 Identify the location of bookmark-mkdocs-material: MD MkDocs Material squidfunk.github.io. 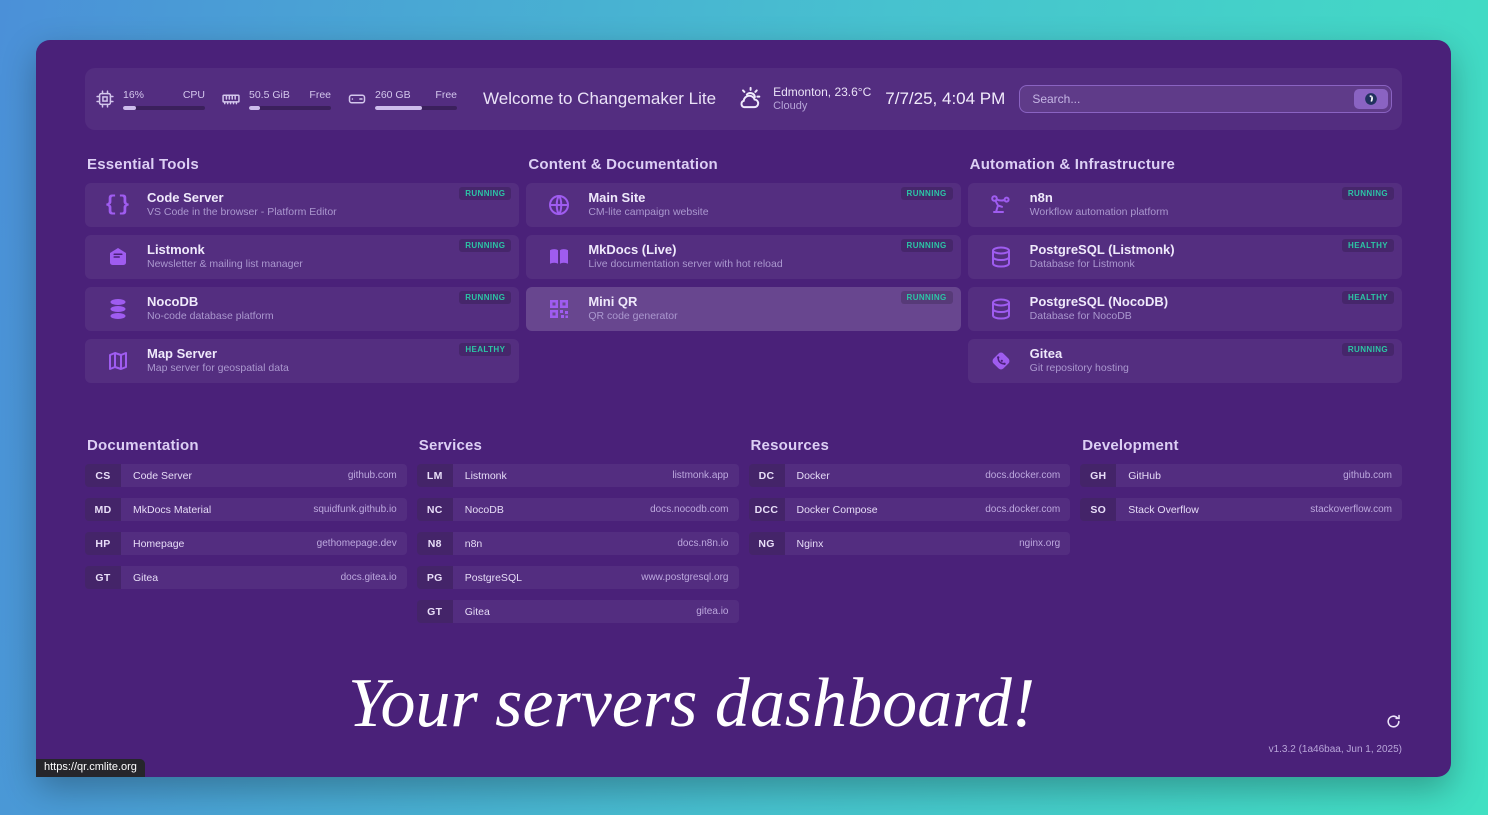
(246, 509).